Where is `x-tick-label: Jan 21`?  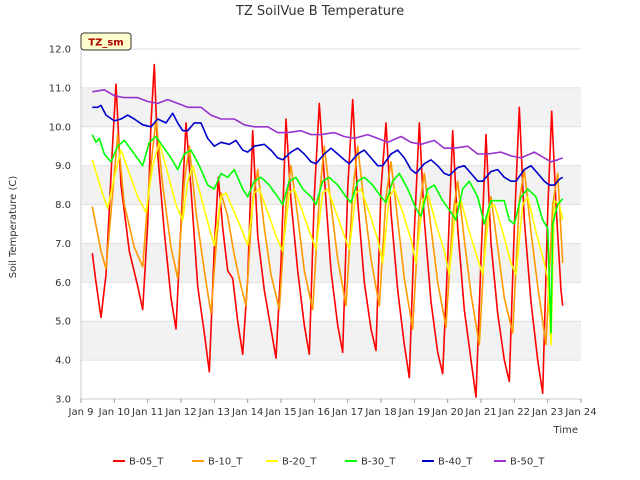 x-tick-label: Jan 21 is located at coordinates (480, 412).